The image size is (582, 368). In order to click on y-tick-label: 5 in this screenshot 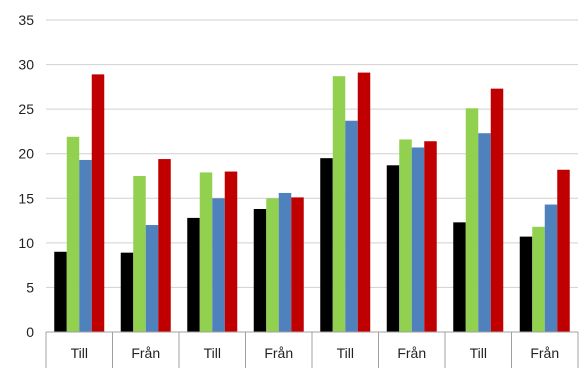, I will do `click(30, 287)`.